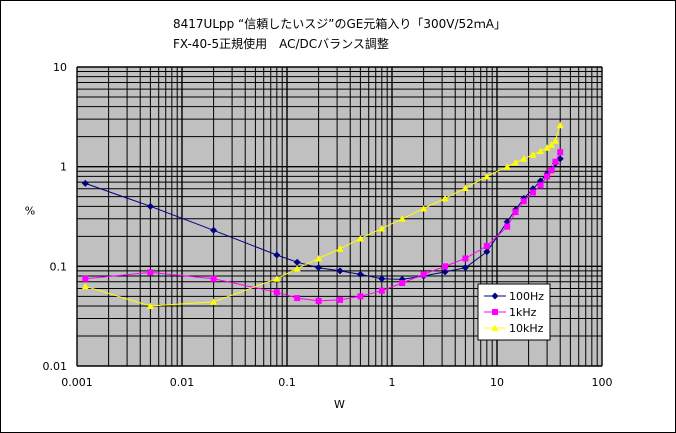 Image resolution: width=676 pixels, height=433 pixels. What do you see at coordinates (55, 366) in the screenshot?
I see `y-tick-label: 0.01` at bounding box center [55, 366].